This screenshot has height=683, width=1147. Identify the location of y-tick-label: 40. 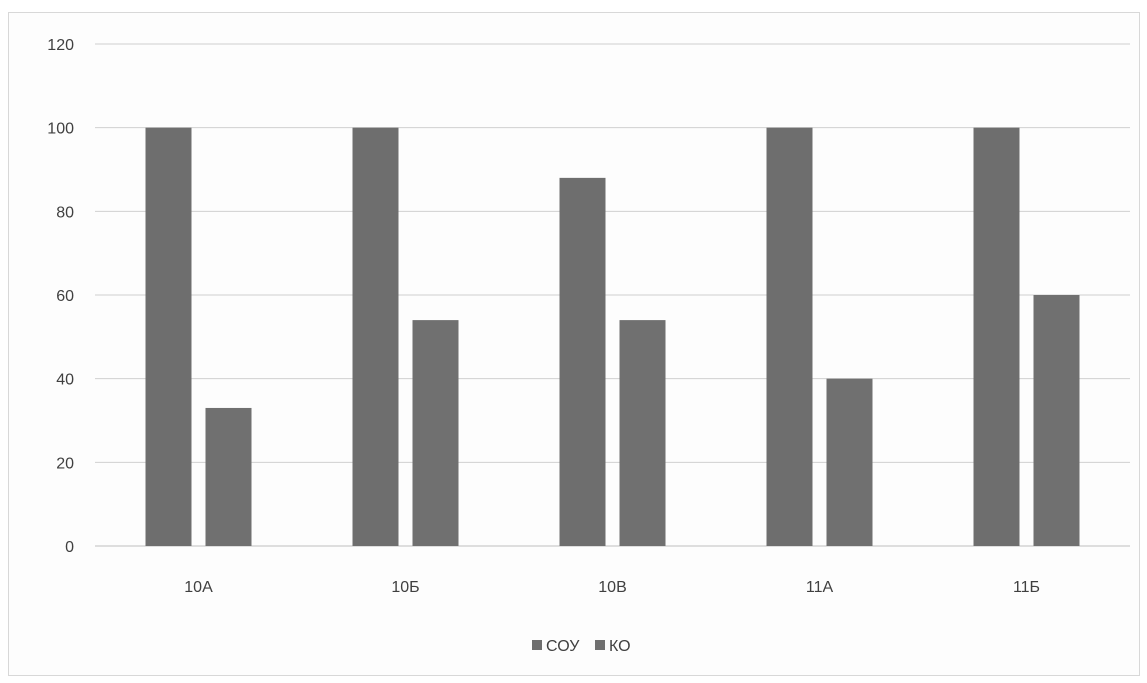
(65, 380).